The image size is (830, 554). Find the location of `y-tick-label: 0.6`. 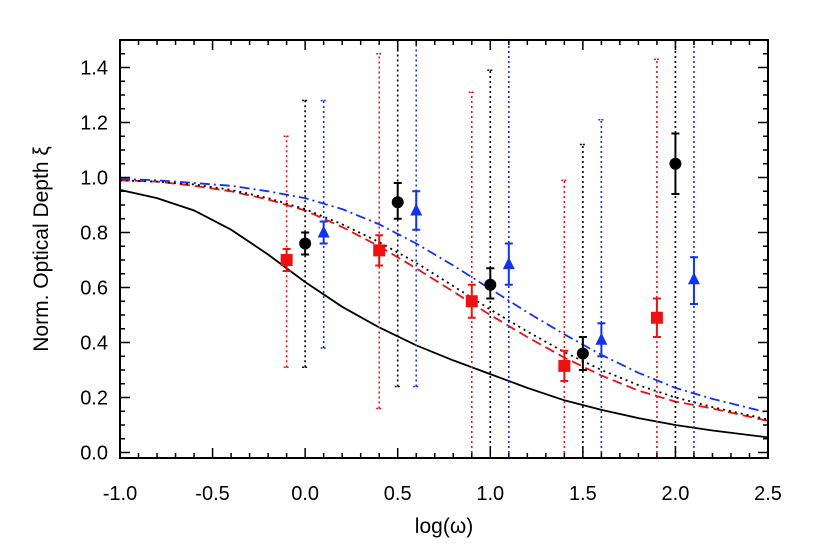

y-tick-label: 0.6 is located at coordinates (94, 289).